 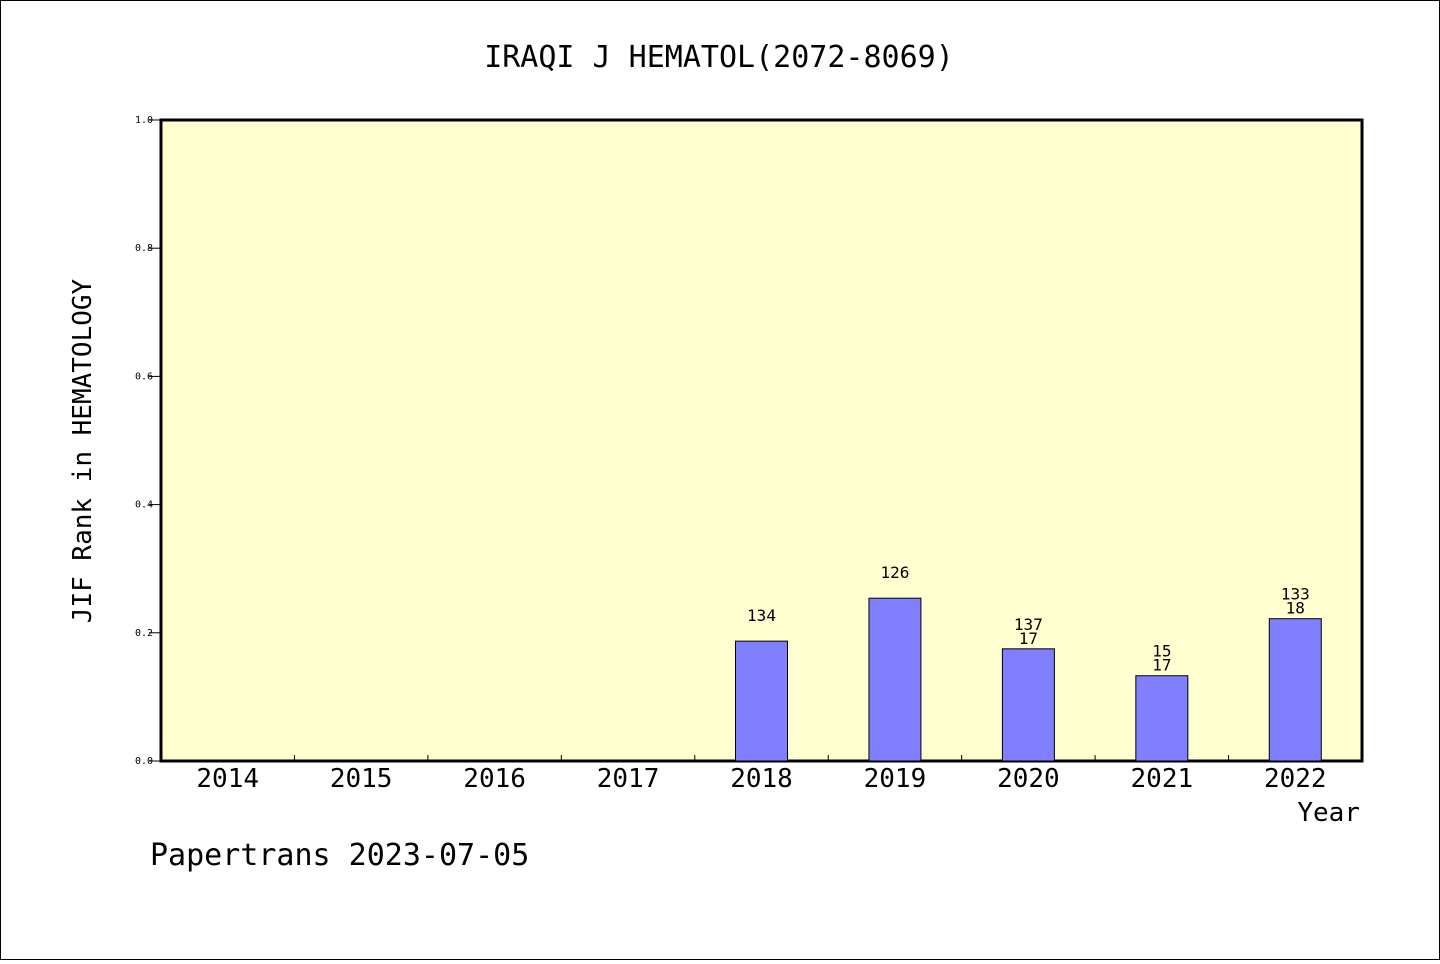 What do you see at coordinates (1028, 624) in the screenshot?
I see `bar-label-top: 137` at bounding box center [1028, 624].